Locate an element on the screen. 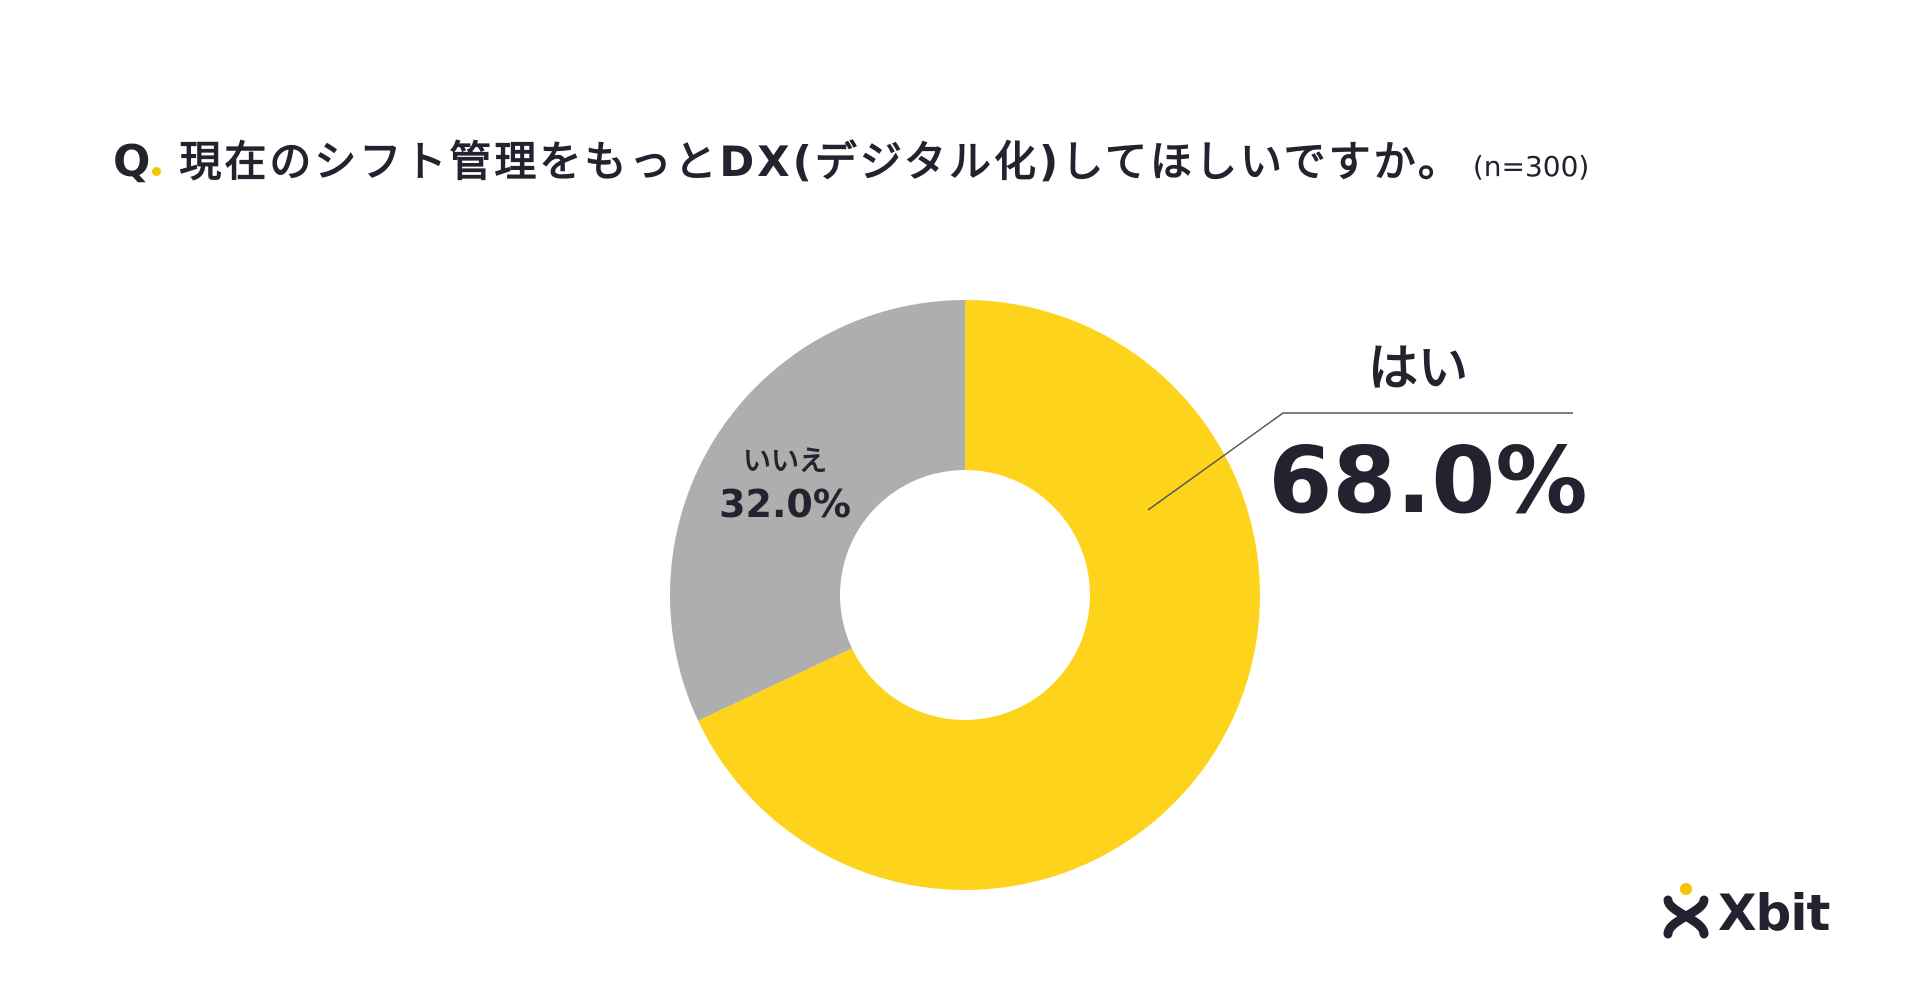  yes-label: はい is located at coordinates (1418, 368).